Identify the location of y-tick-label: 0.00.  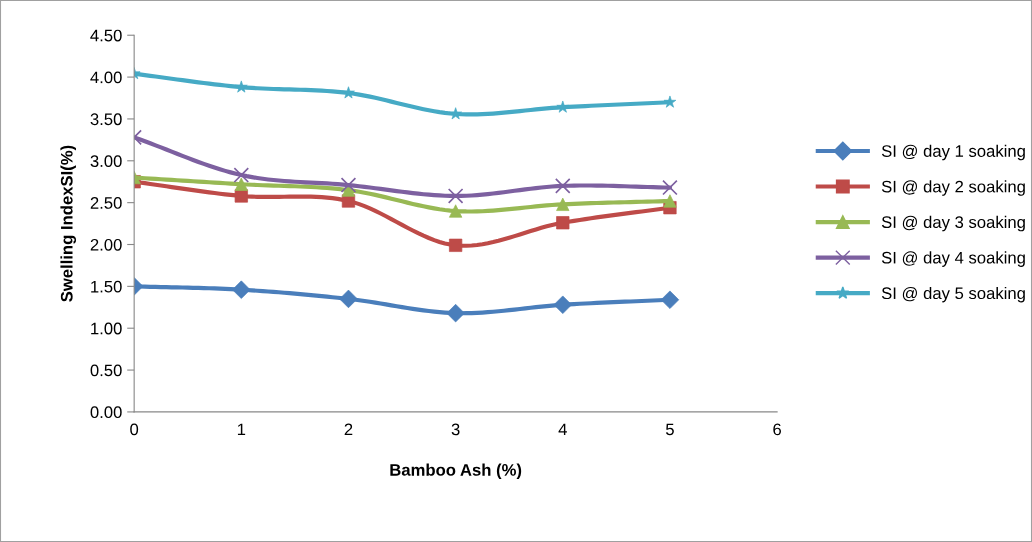
(106, 412).